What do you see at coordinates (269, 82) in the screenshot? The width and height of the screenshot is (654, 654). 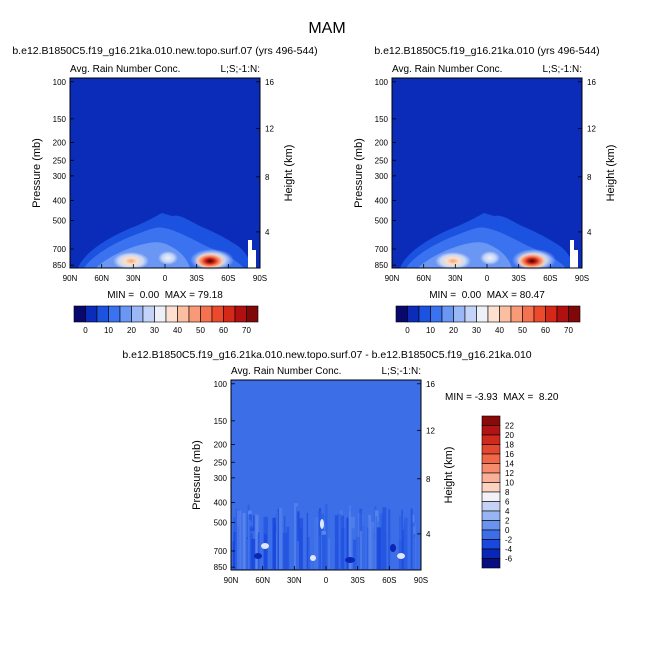 I see `y-right-tick-label: 16` at bounding box center [269, 82].